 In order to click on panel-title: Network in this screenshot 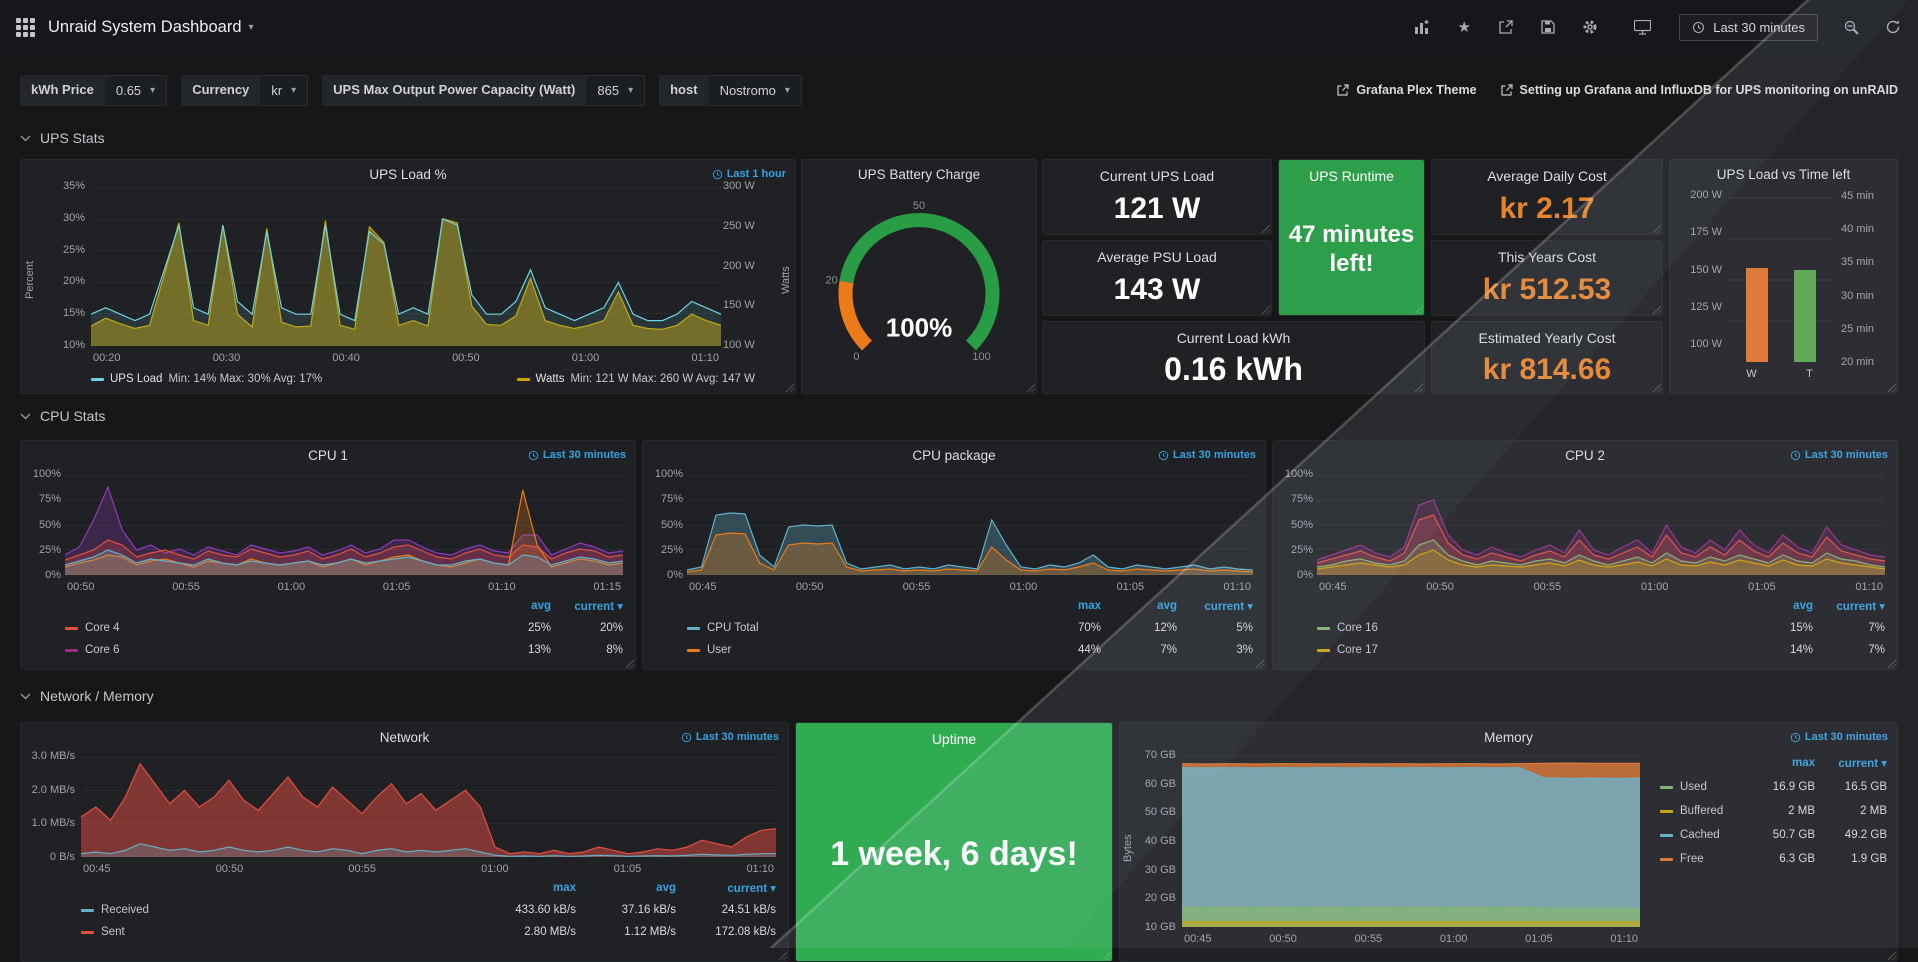, I will do `click(404, 737)`.